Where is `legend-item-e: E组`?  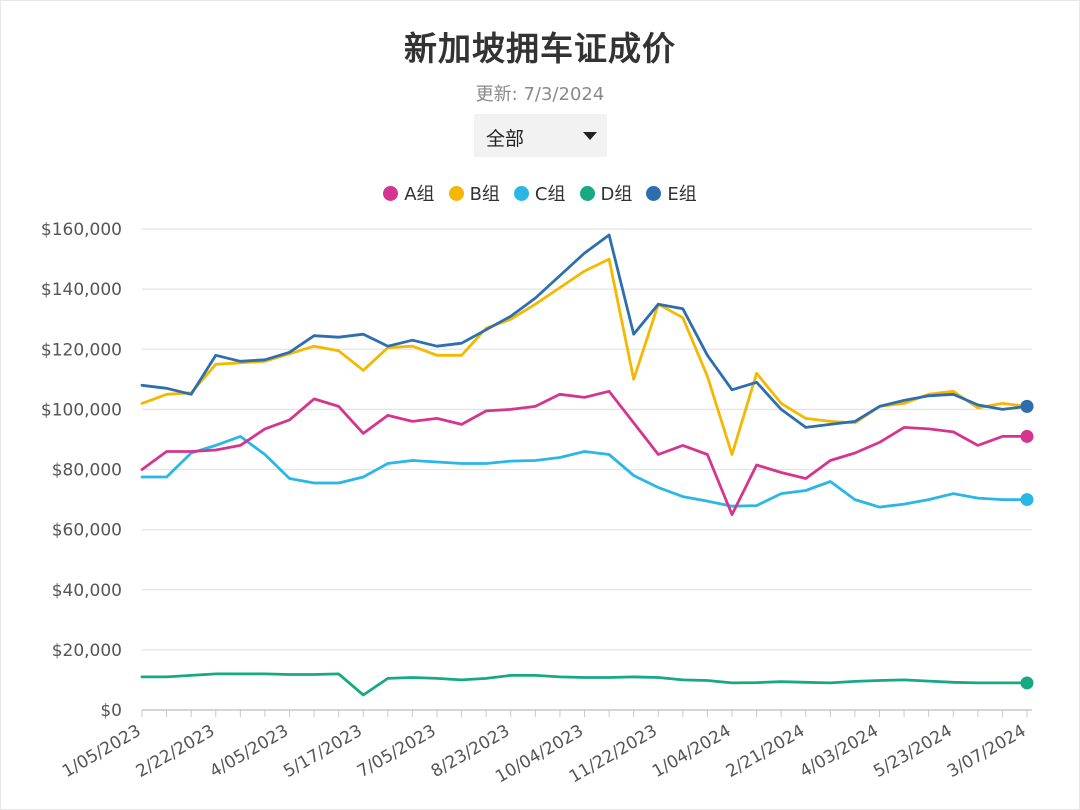 legend-item-e: E组 is located at coordinates (671, 193).